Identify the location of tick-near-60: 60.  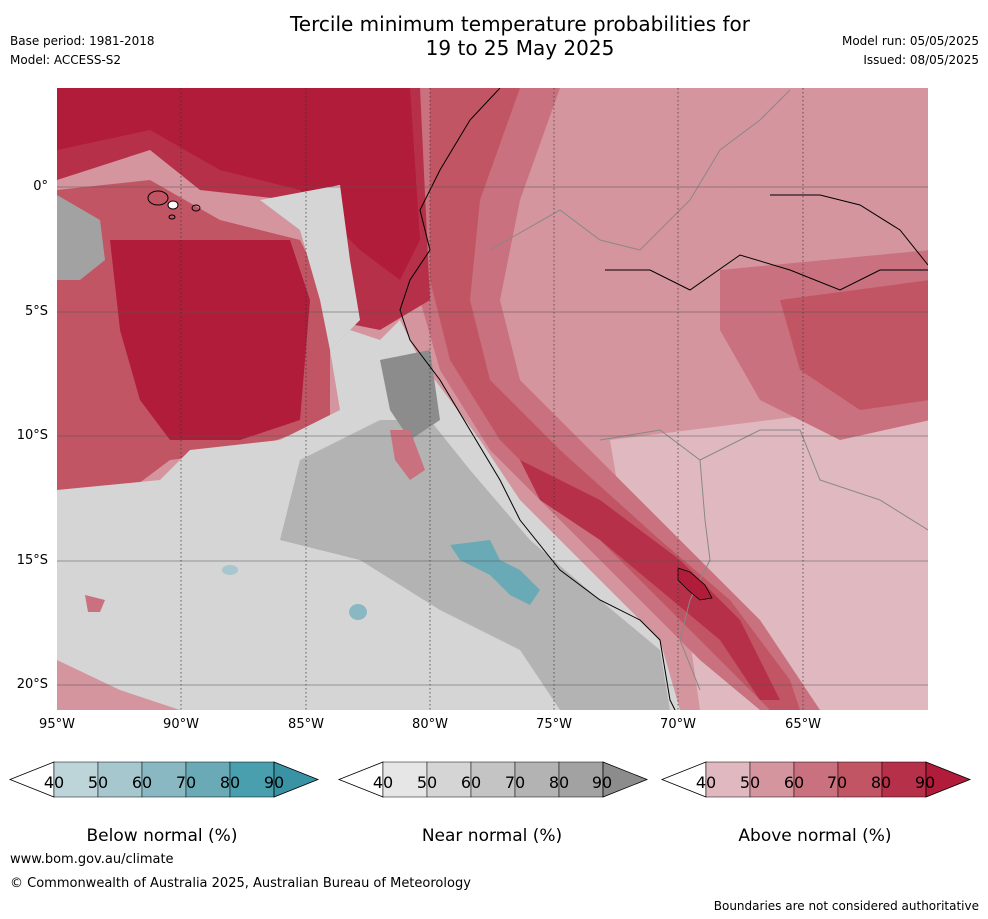
(471, 782).